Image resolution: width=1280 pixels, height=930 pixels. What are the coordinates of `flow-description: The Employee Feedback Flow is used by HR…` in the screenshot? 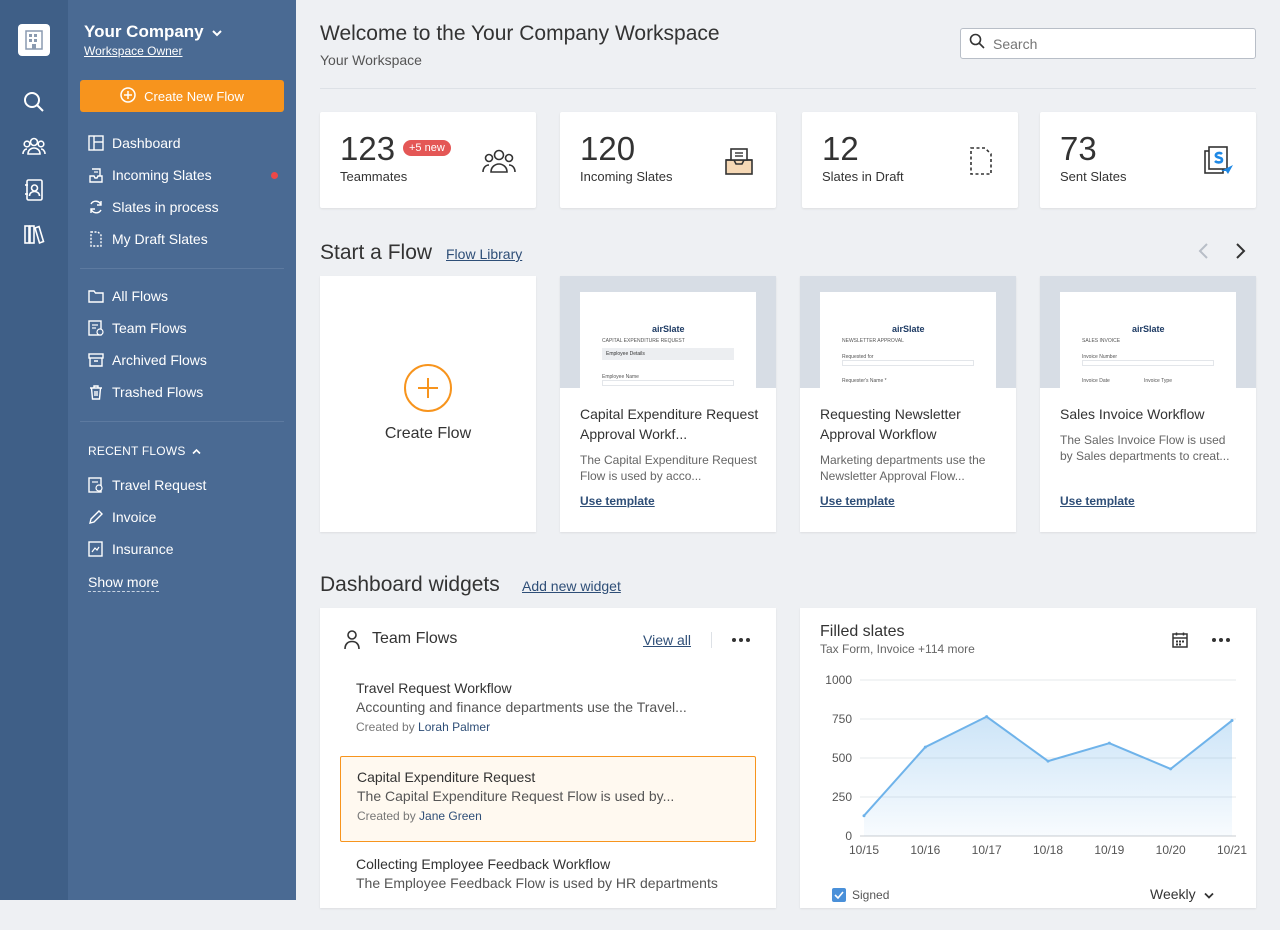 It's located at (537, 883).